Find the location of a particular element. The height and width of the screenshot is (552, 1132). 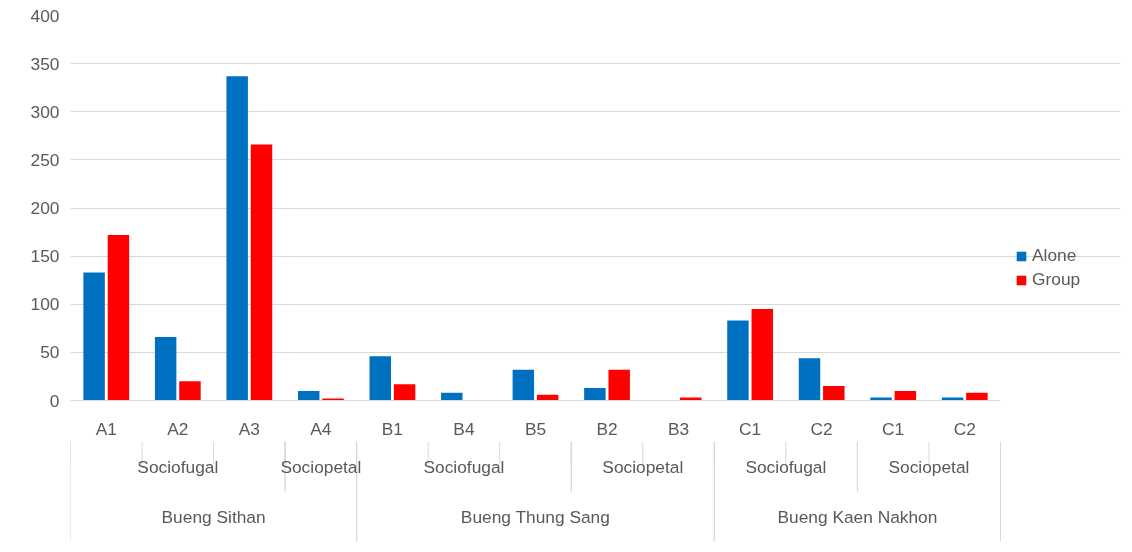

y-tick-label: 200 is located at coordinates (45, 208).